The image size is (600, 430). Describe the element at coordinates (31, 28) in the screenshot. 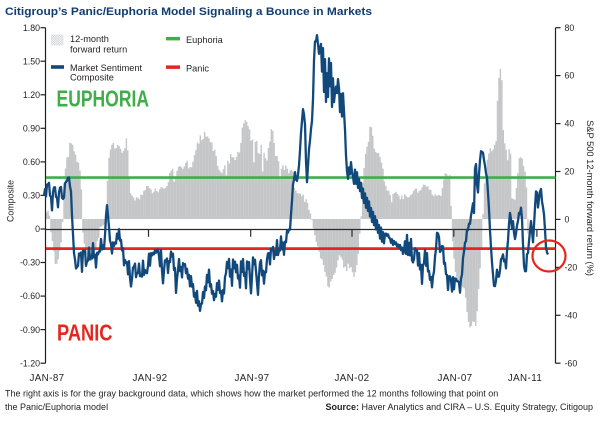

I see `svg-text: 1.80` at that location.